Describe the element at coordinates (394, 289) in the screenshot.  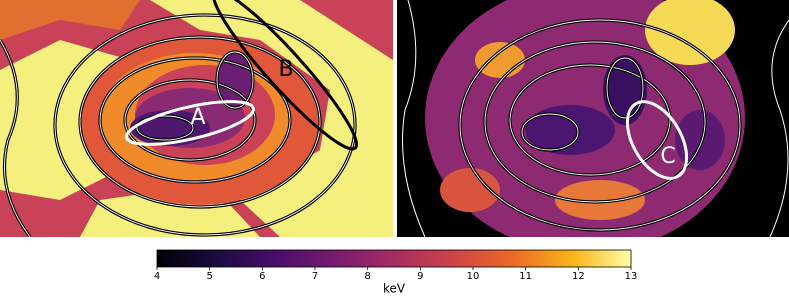
I see `colorbar-label: keV` at that location.